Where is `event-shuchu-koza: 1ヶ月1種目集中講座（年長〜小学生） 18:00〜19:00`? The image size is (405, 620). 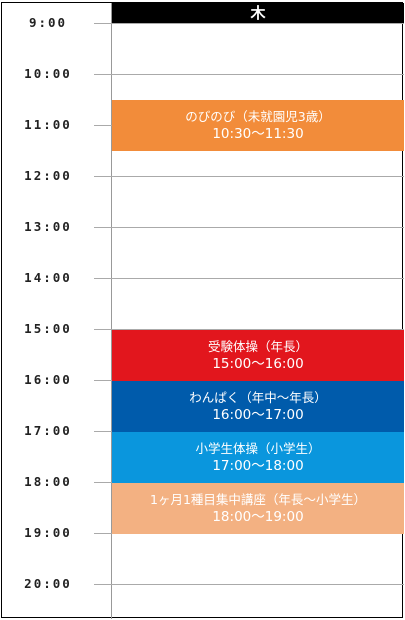 event-shuchu-koza: 1ヶ月1種目集中講座（年長〜小学生） 18:00〜19:00 is located at coordinates (258, 508).